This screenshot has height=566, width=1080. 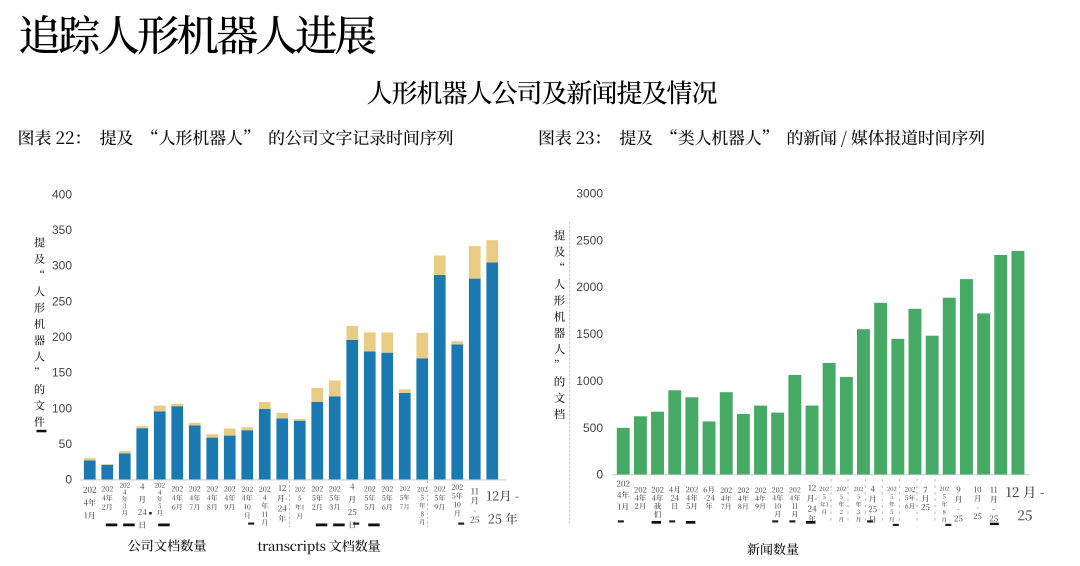 What do you see at coordinates (593, 428) in the screenshot?
I see `svg-text: 500` at bounding box center [593, 428].